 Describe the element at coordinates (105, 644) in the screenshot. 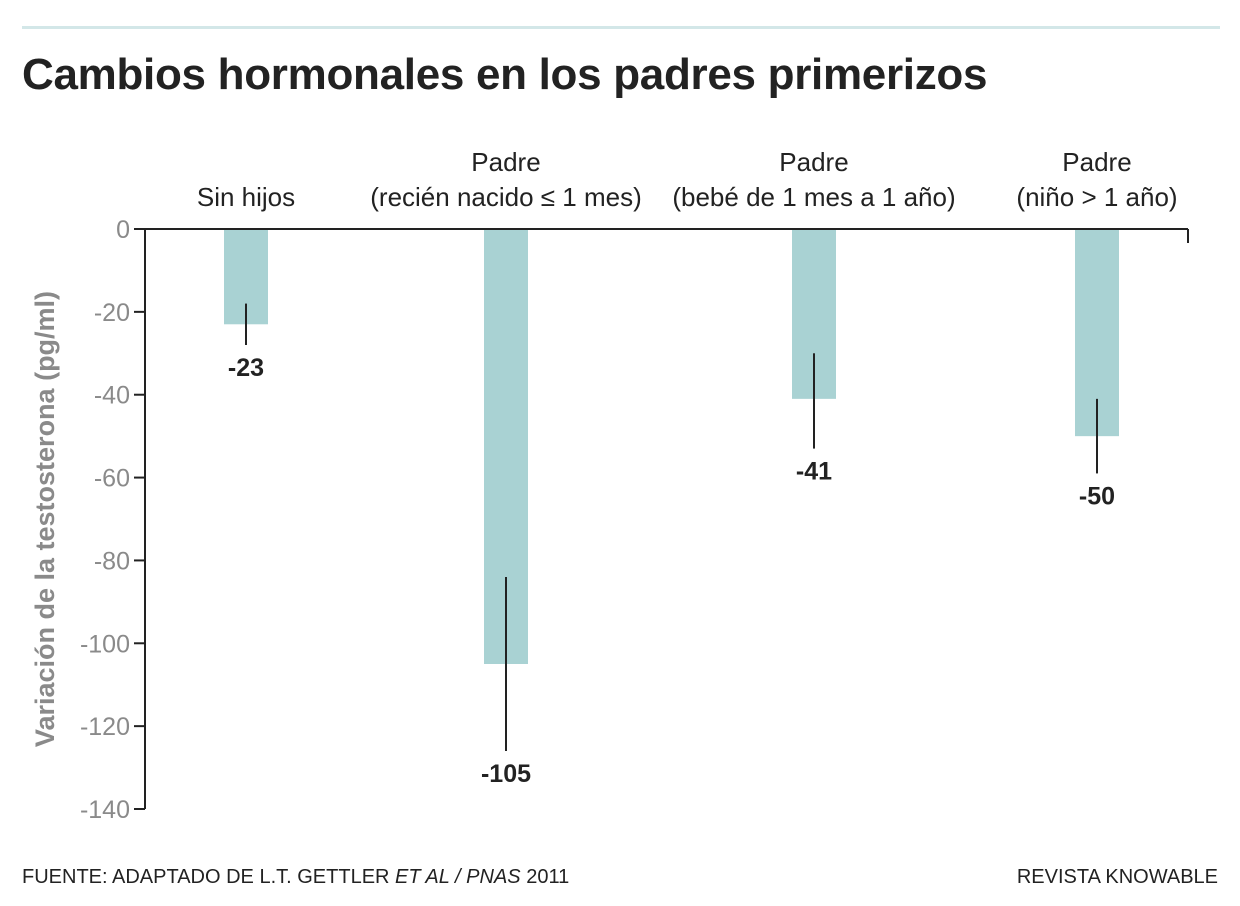

I see `y-tick-label: -100` at that location.